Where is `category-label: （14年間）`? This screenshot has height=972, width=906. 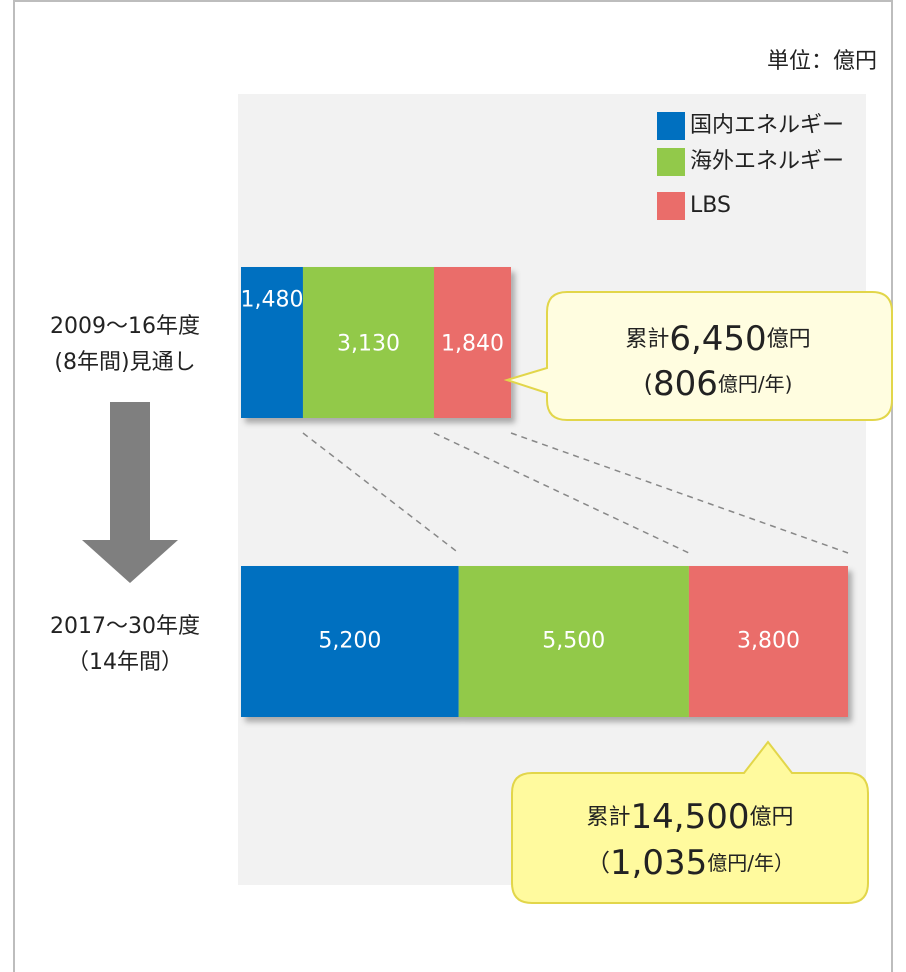 category-label: （14年間） is located at coordinates (125, 662).